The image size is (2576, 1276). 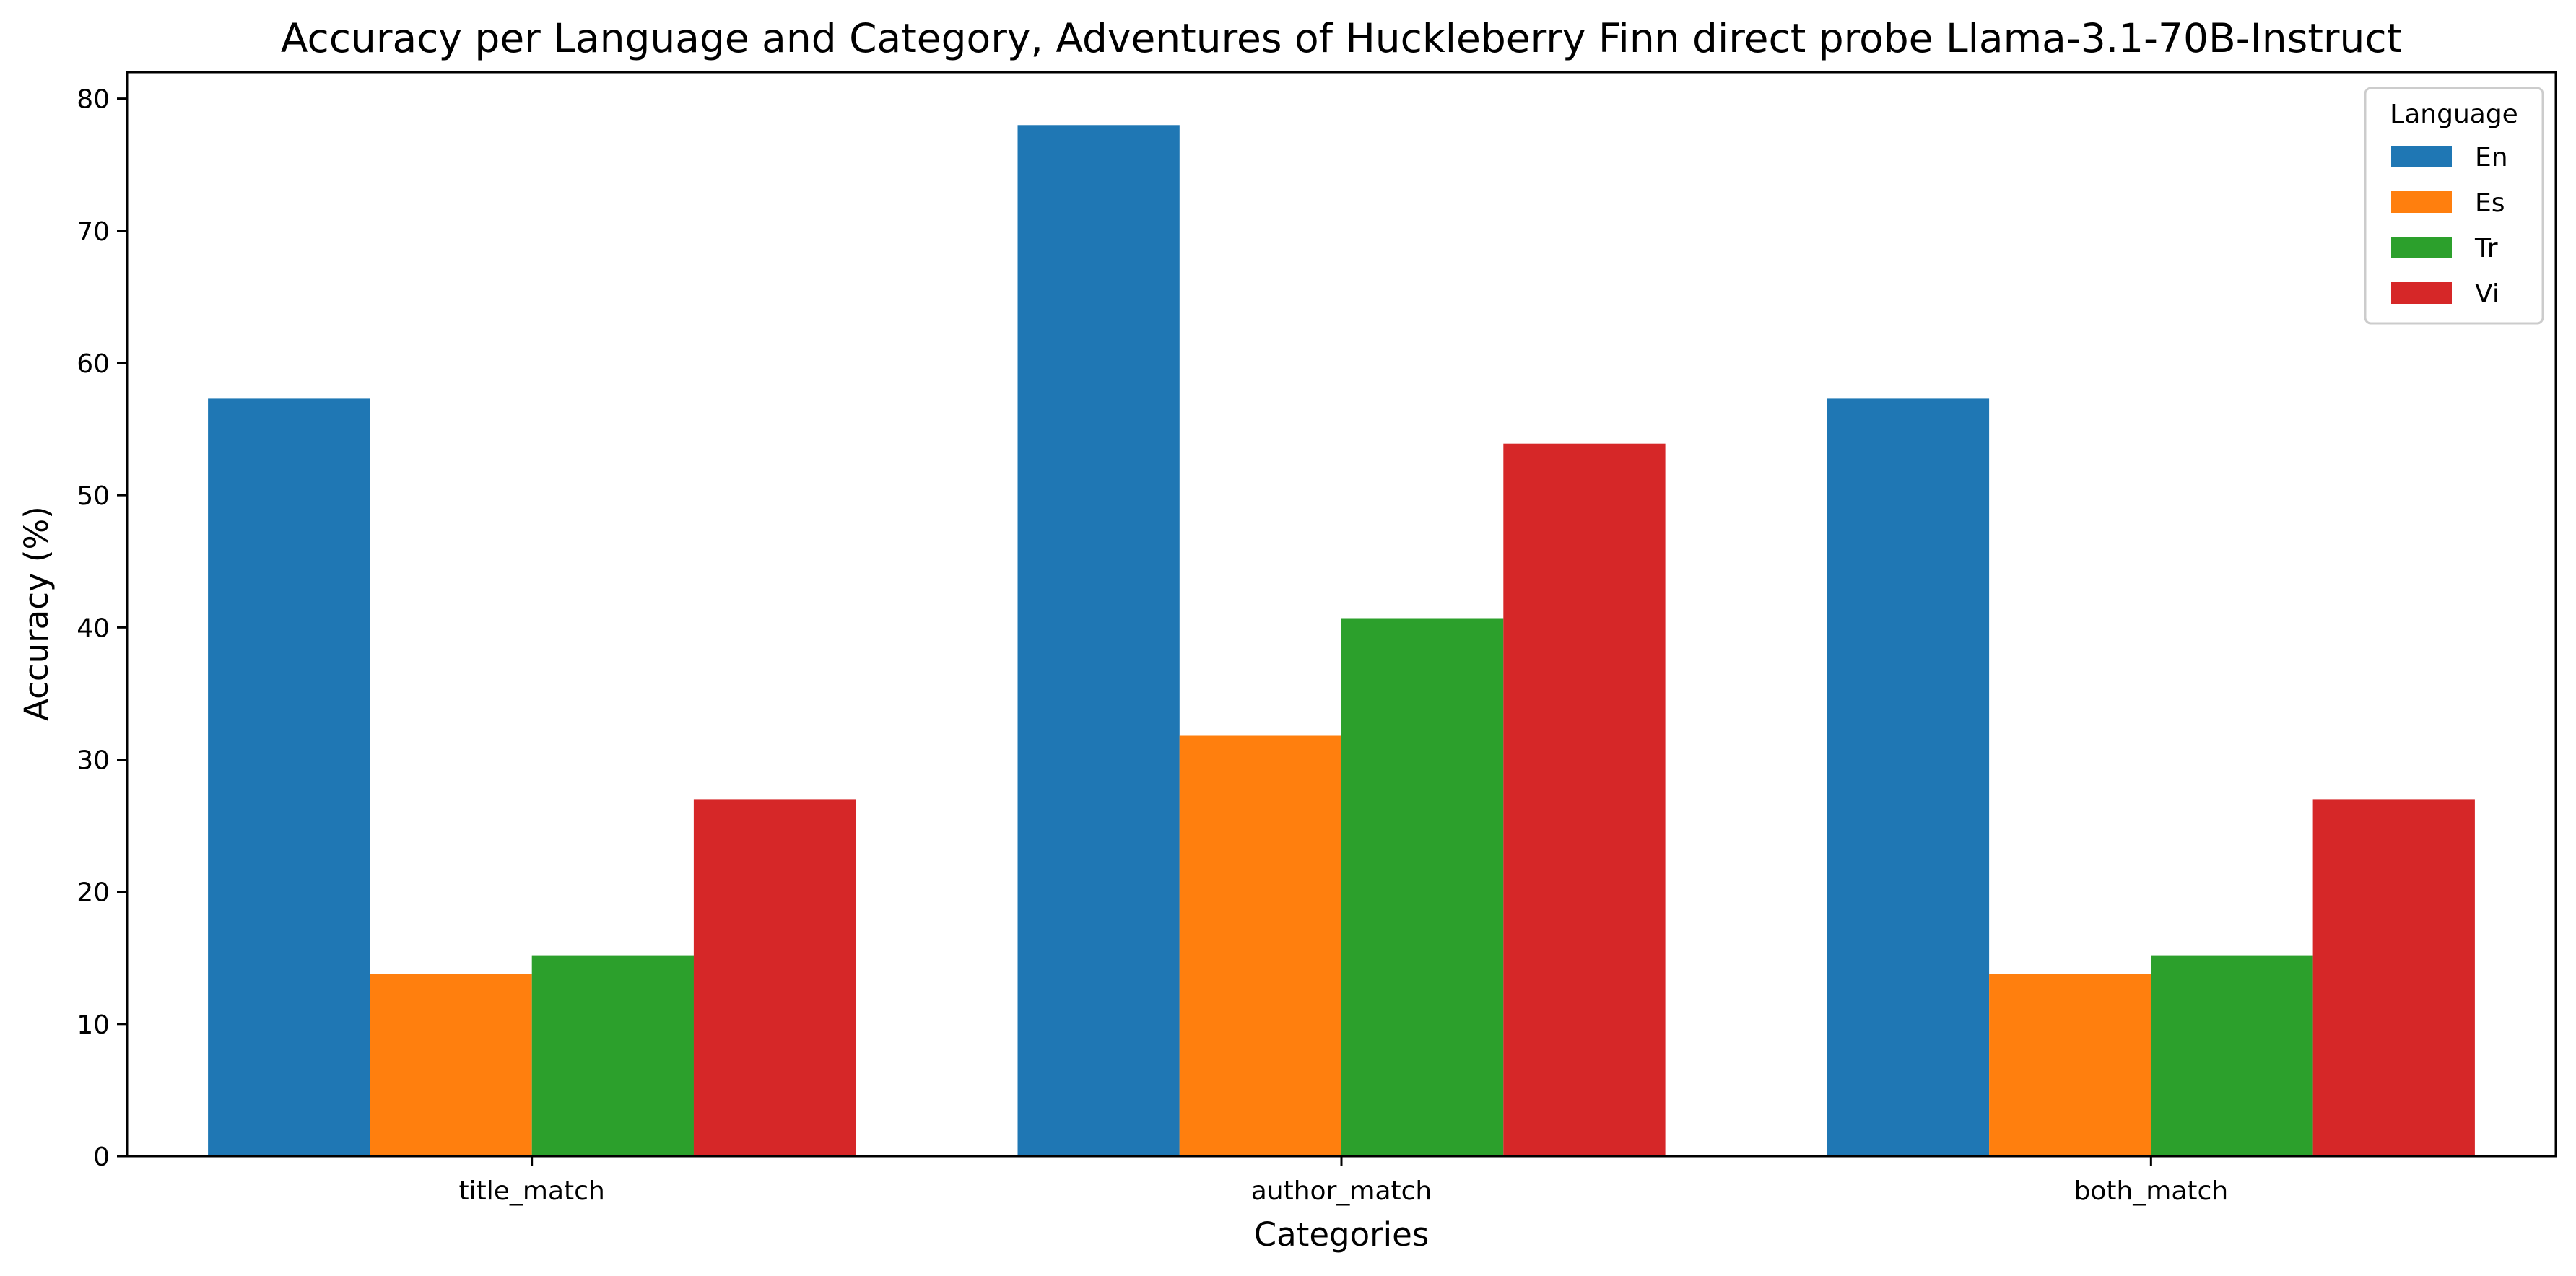 What do you see at coordinates (451, 1065) in the screenshot?
I see `bar-es-title_match` at bounding box center [451, 1065].